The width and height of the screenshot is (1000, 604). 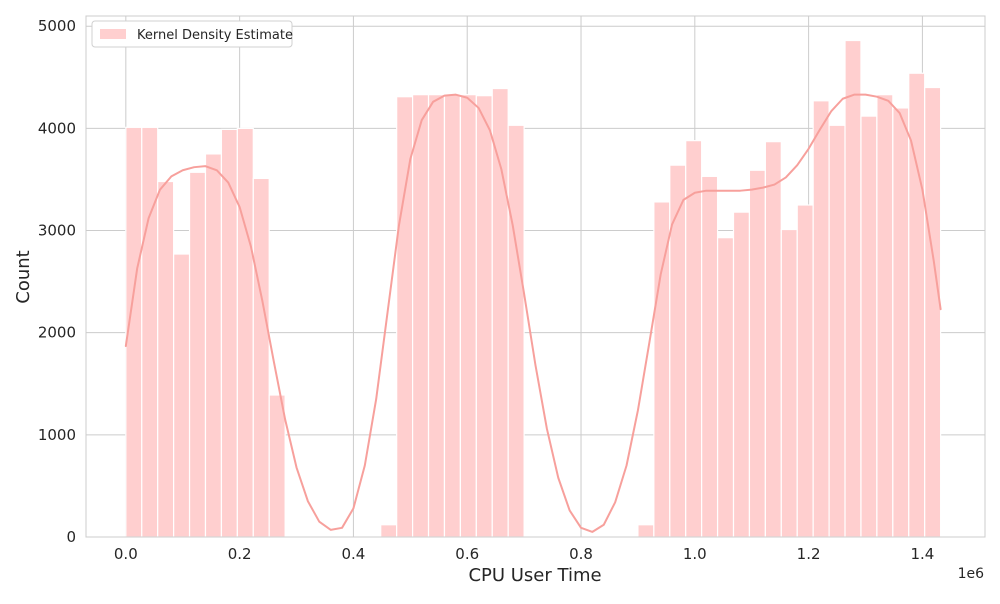 What do you see at coordinates (57, 128) in the screenshot?
I see `y-tick-label: 4000` at bounding box center [57, 128].